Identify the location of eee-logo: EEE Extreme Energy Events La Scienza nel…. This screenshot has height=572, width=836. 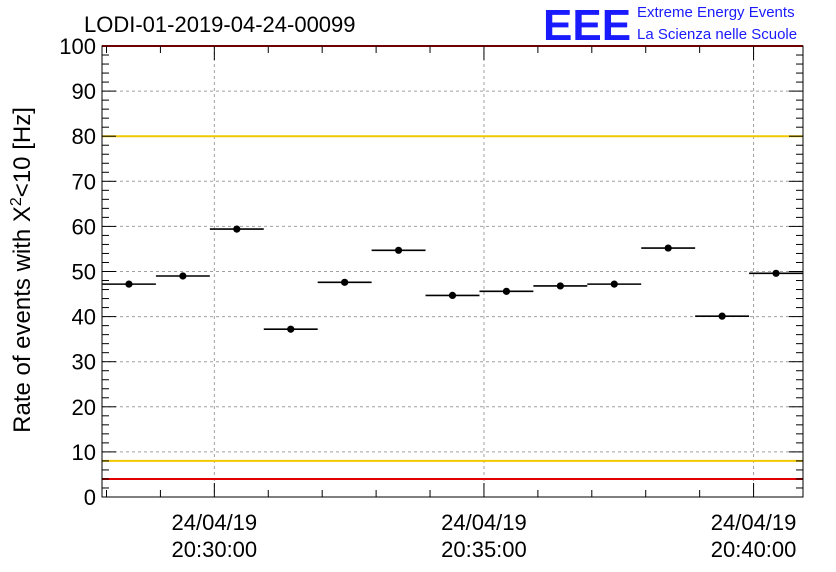
(670, 25).